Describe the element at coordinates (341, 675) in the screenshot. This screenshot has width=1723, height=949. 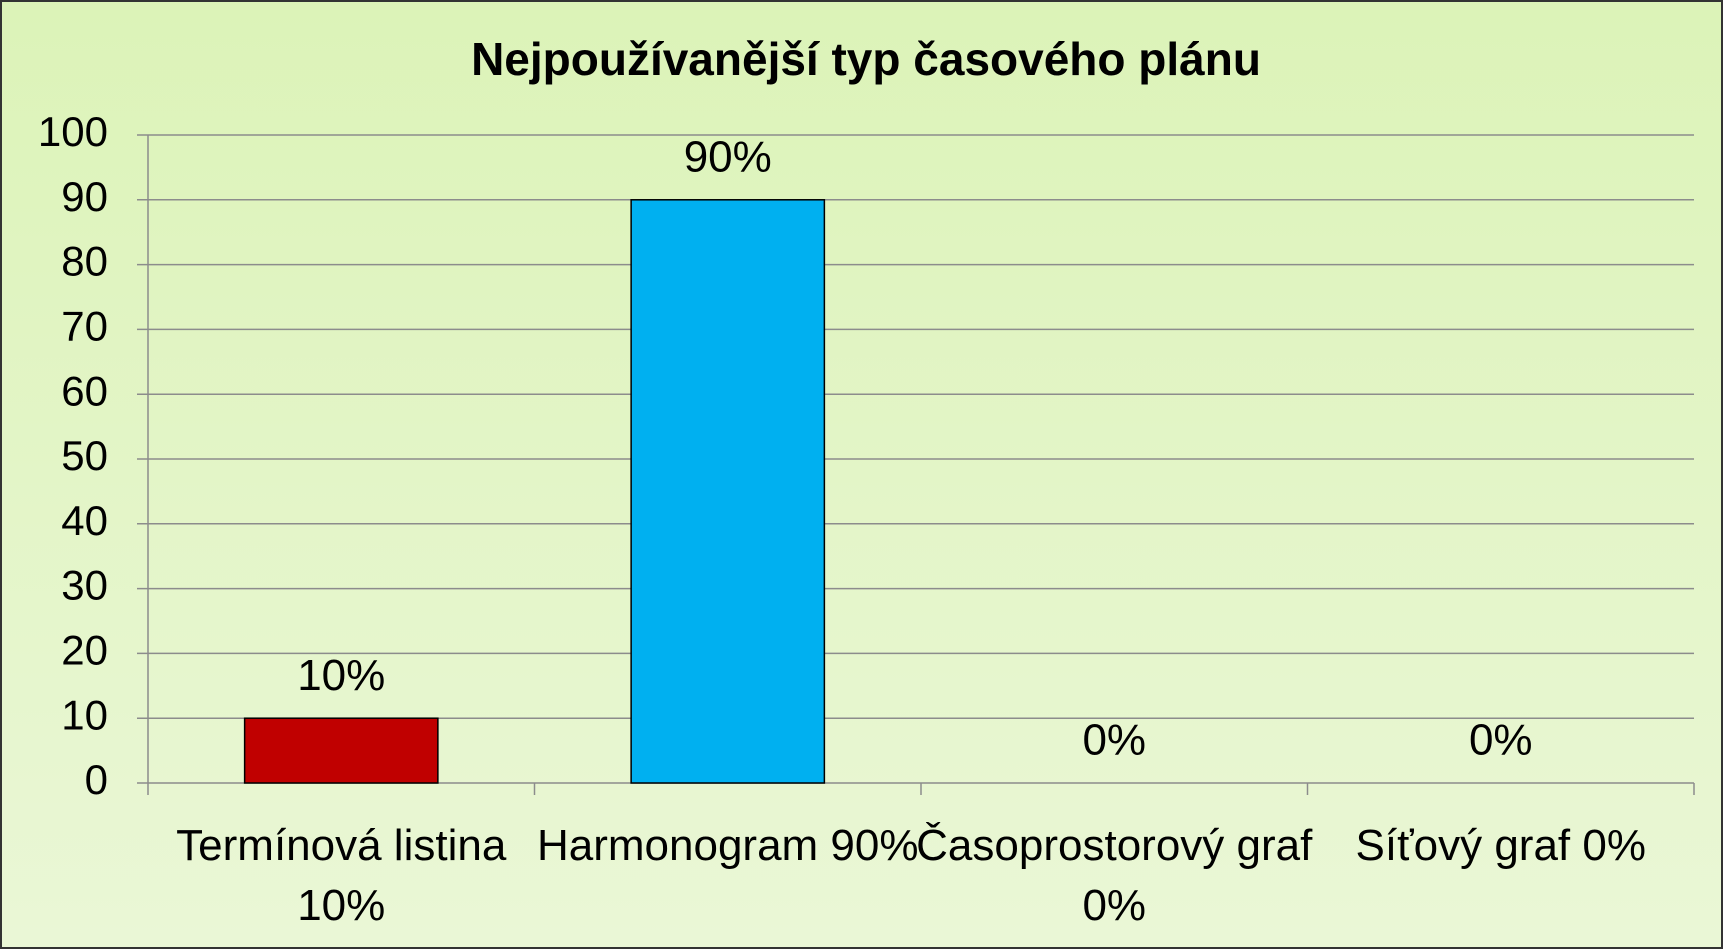
I see `data-label: 10%` at that location.